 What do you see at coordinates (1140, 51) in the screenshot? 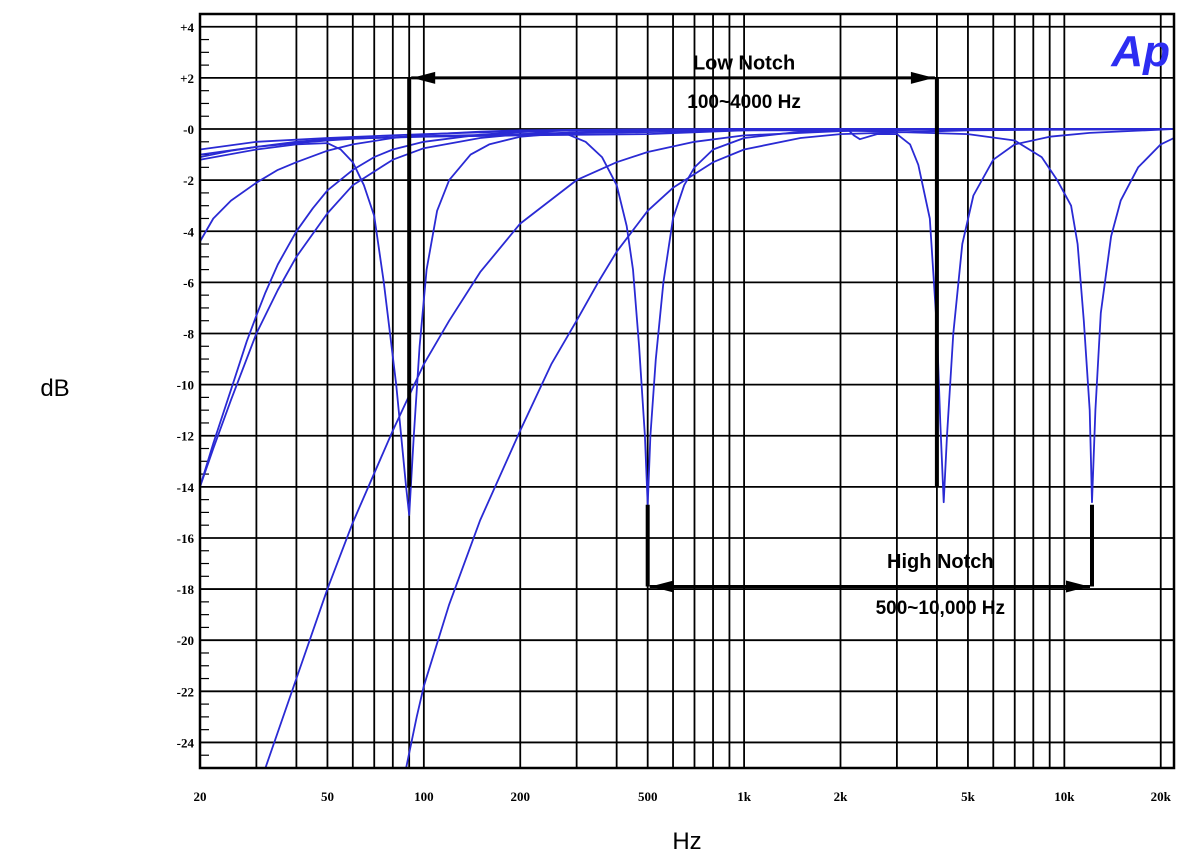
I see `ap-logo: Ap` at bounding box center [1140, 51].